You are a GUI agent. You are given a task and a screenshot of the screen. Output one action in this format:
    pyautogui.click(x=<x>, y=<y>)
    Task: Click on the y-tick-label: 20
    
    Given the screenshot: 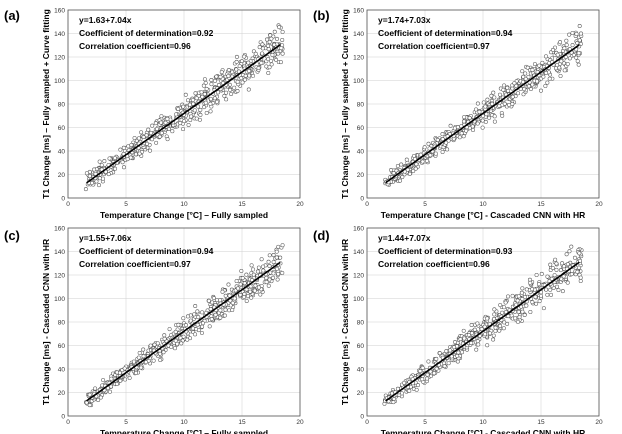 What is the action you would take?
    pyautogui.click(x=361, y=393)
    